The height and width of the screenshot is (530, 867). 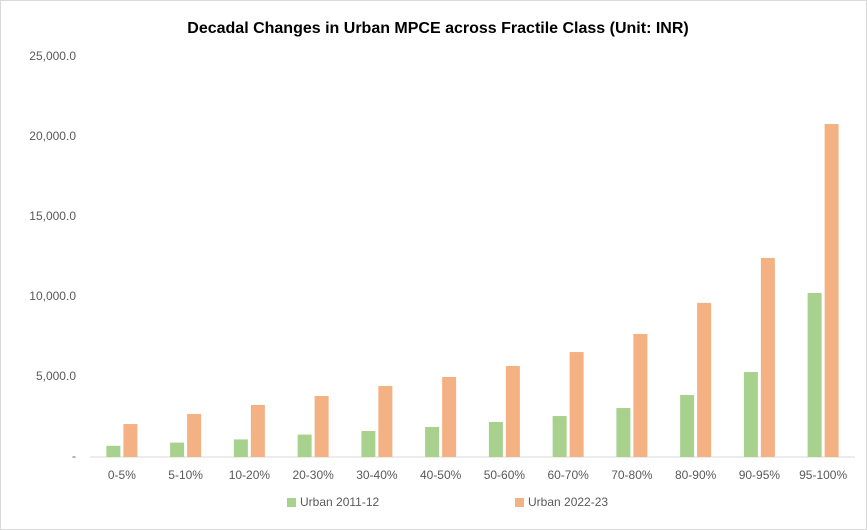 I want to click on y-tick-label: -, so click(x=74, y=456).